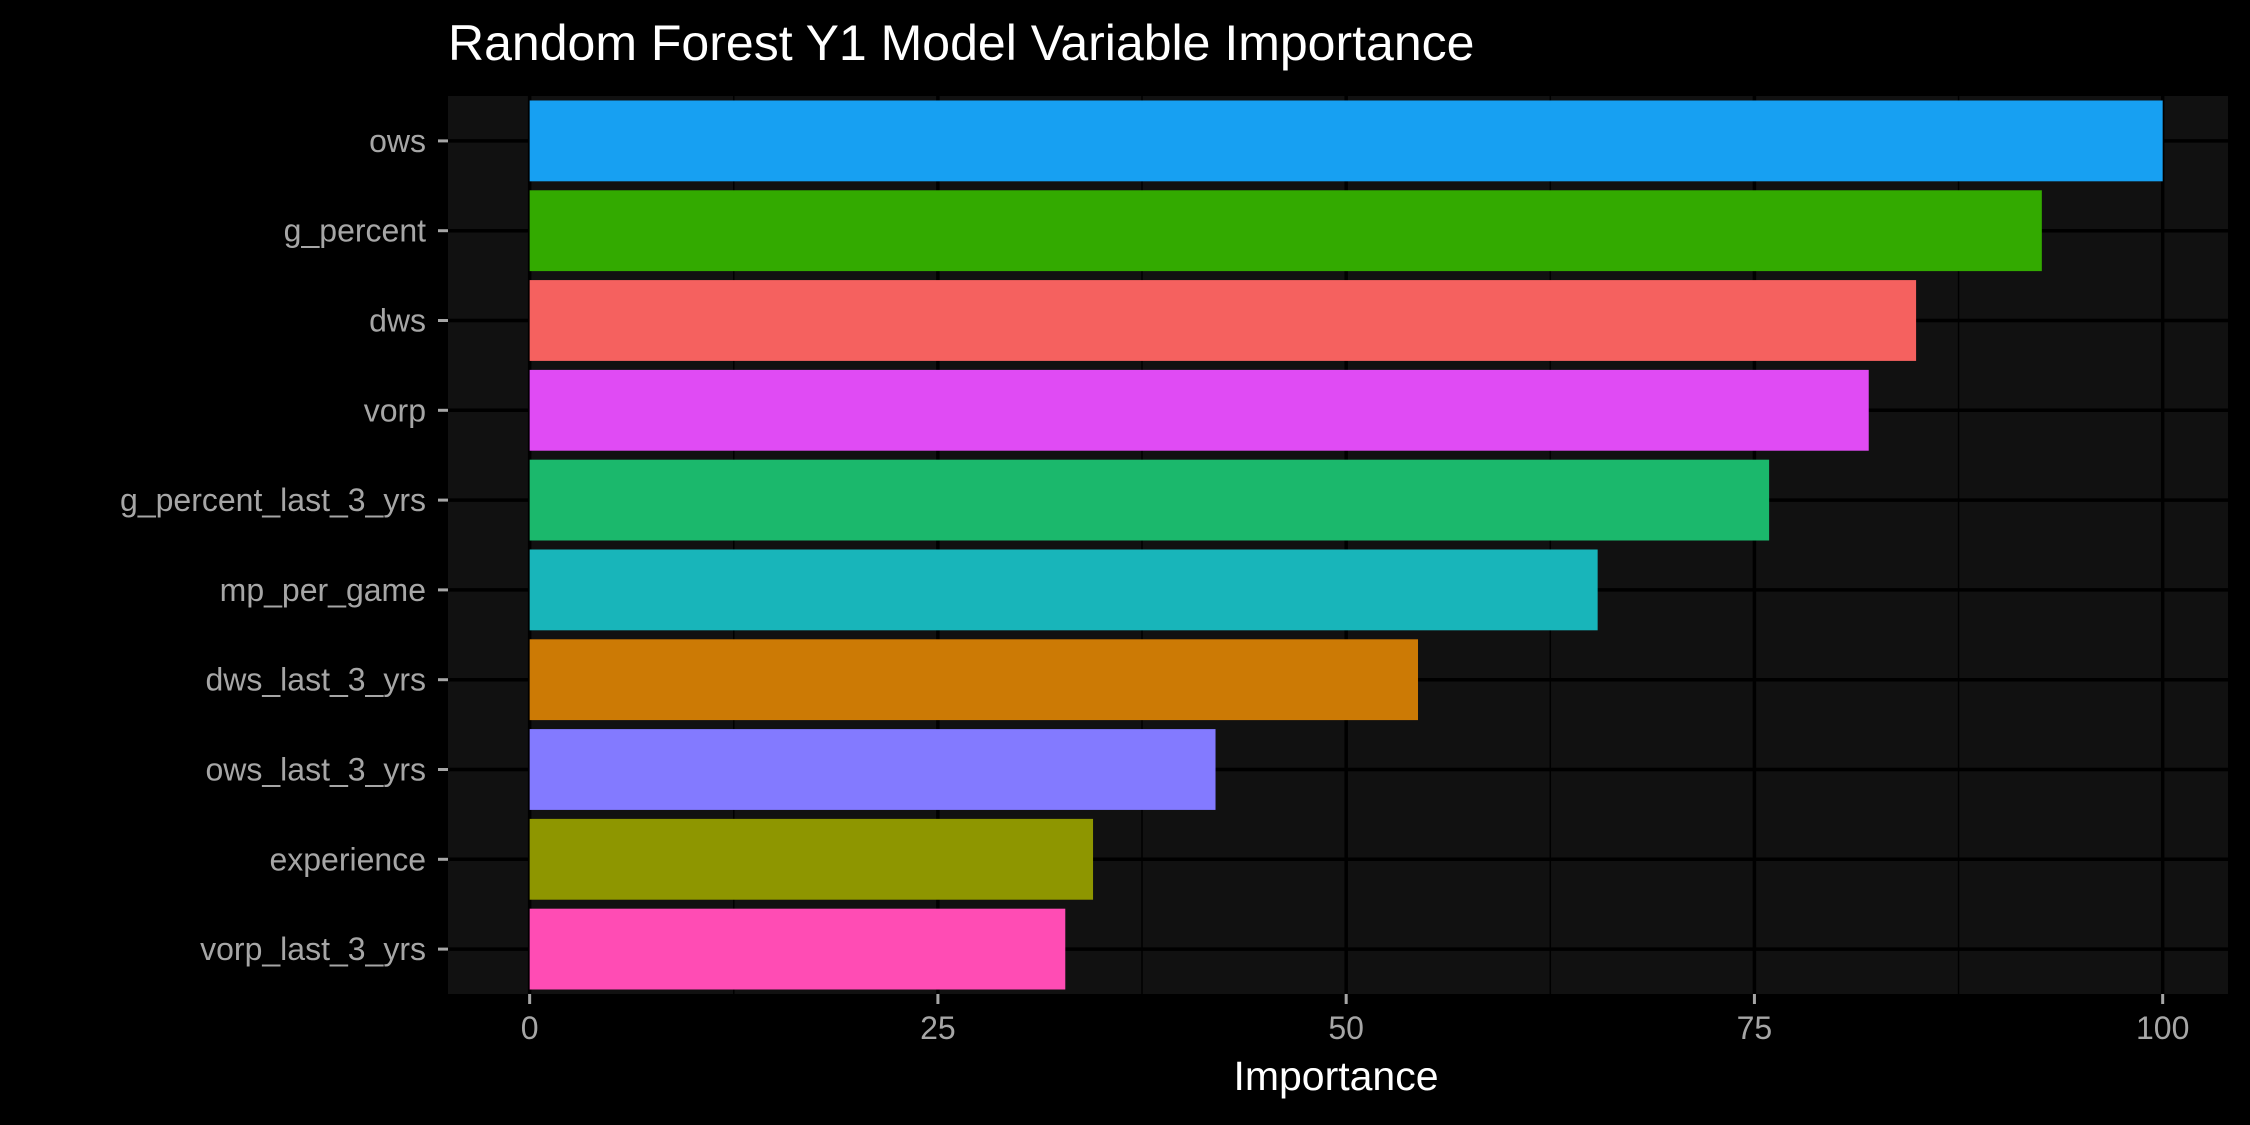 This screenshot has height=1125, width=2250. I want to click on bar-dws-last-3-yrs, so click(974, 680).